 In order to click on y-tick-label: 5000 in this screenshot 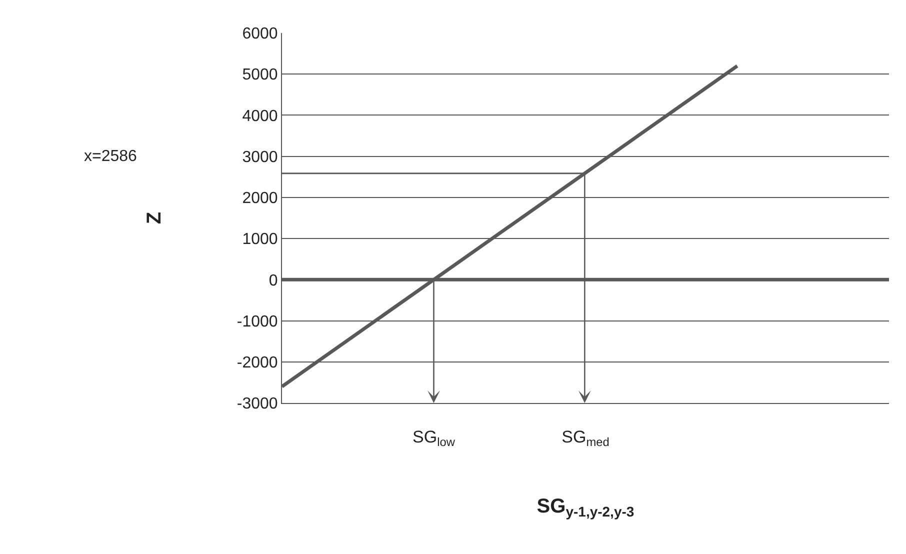, I will do `click(260, 75)`.